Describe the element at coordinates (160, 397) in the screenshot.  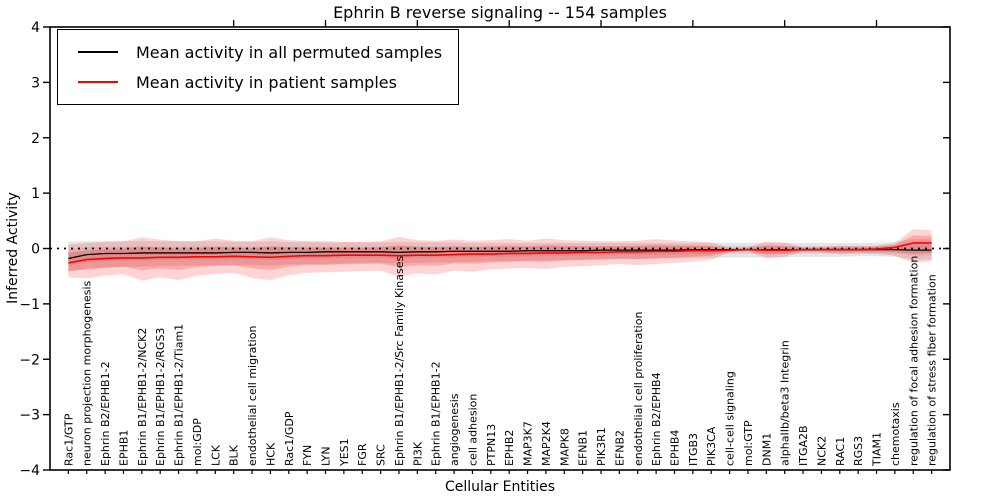
I see `x-tick-label: Ephrin B1/EPHB1-2/RGS3` at that location.